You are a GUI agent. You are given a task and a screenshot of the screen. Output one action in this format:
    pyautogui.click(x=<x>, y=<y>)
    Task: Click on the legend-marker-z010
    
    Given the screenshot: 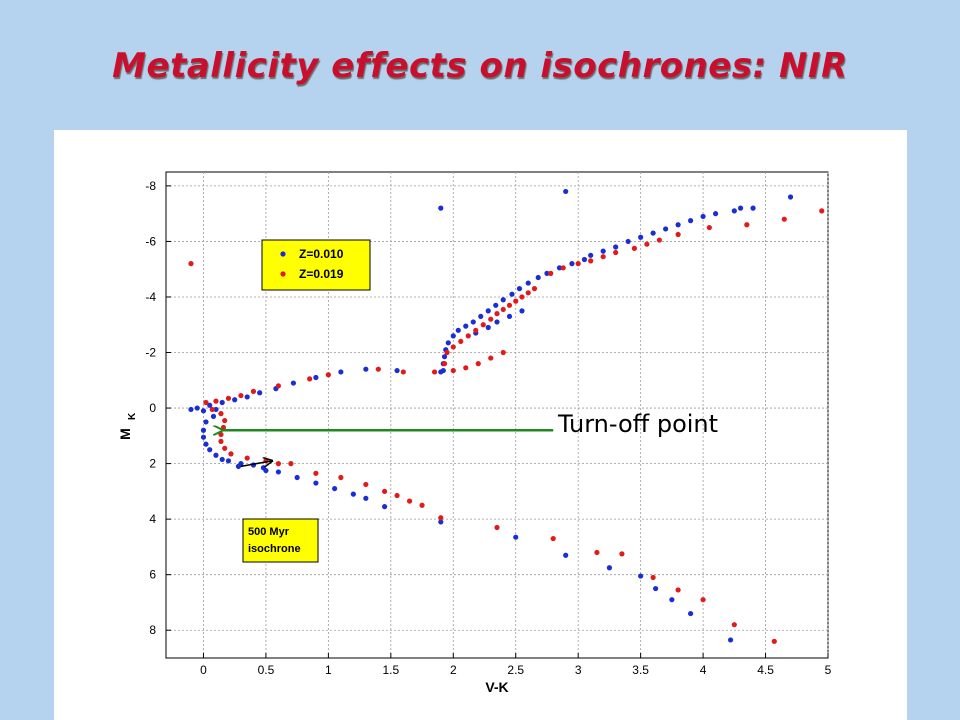 What is the action you would take?
    pyautogui.click(x=283, y=254)
    